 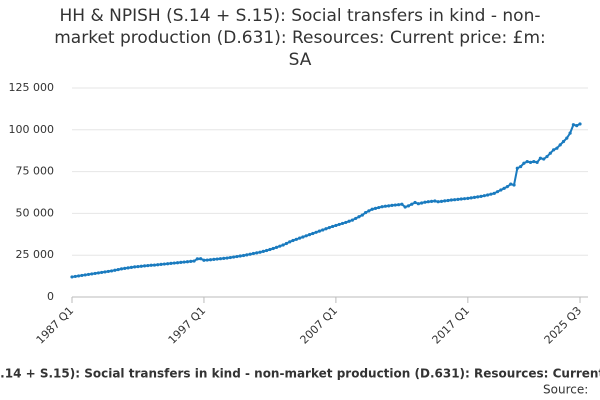 What do you see at coordinates (35, 171) in the screenshot?
I see `y-tick-label: 75 000` at bounding box center [35, 171].